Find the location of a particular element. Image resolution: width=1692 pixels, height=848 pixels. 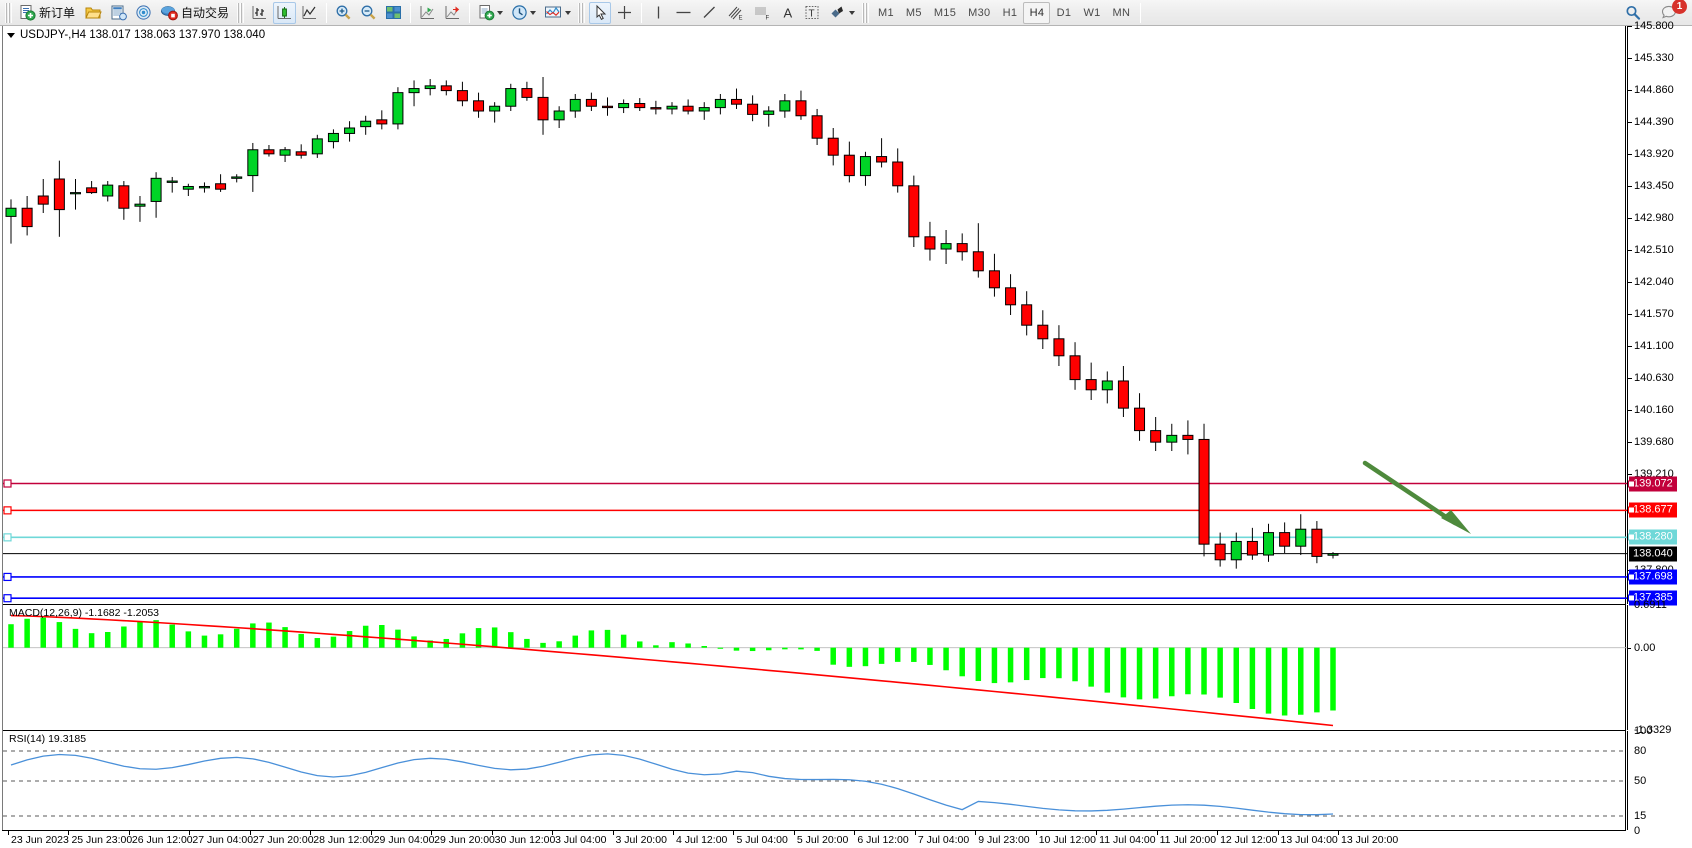

price-scale-label: 141.570 is located at coordinates (1654, 313).